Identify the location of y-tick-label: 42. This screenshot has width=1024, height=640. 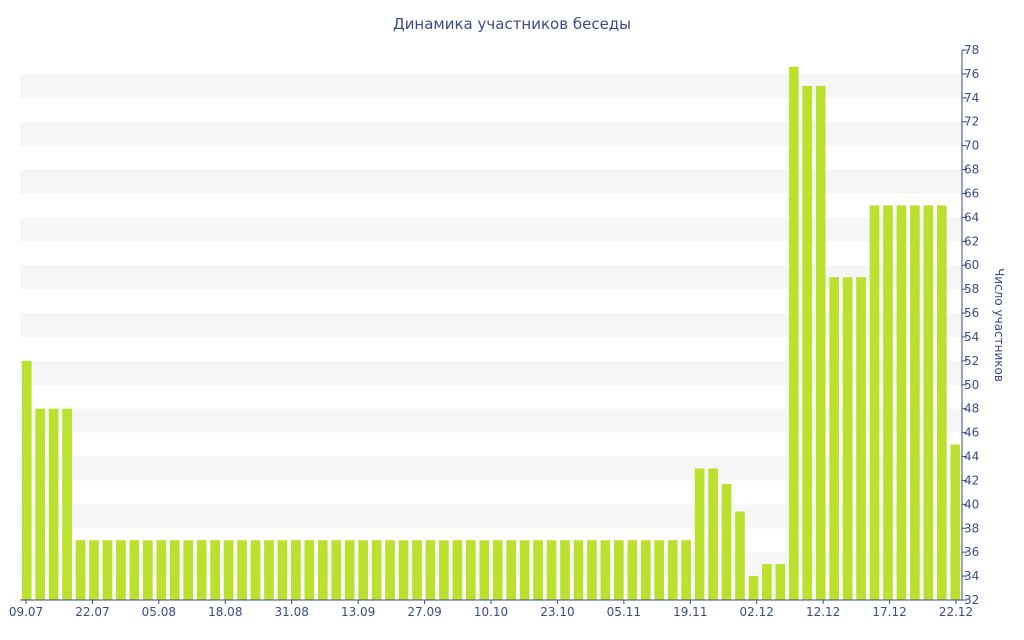
(971, 480).